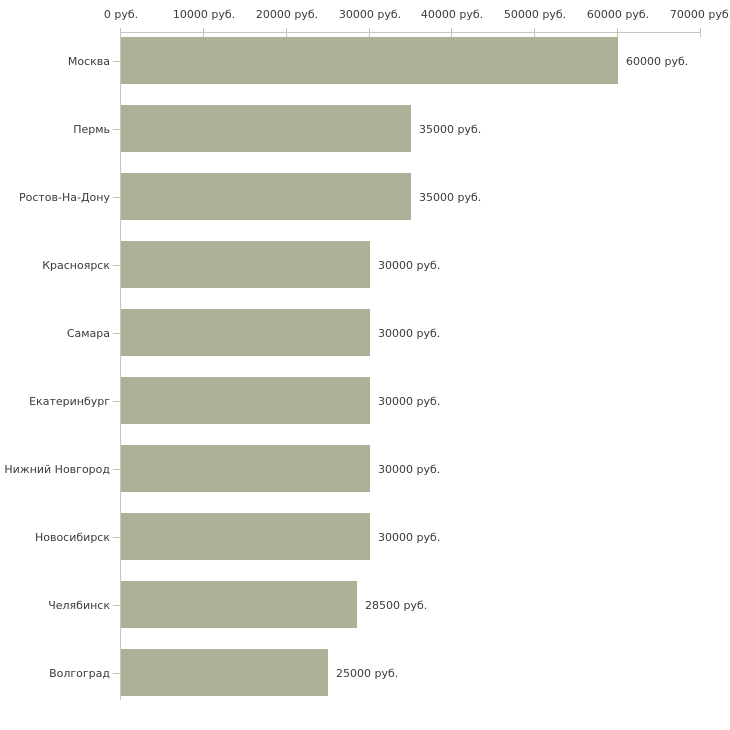 The width and height of the screenshot is (730, 730). Describe the element at coordinates (64, 197) in the screenshot. I see `category-label: Ростов-На-Дону` at that location.